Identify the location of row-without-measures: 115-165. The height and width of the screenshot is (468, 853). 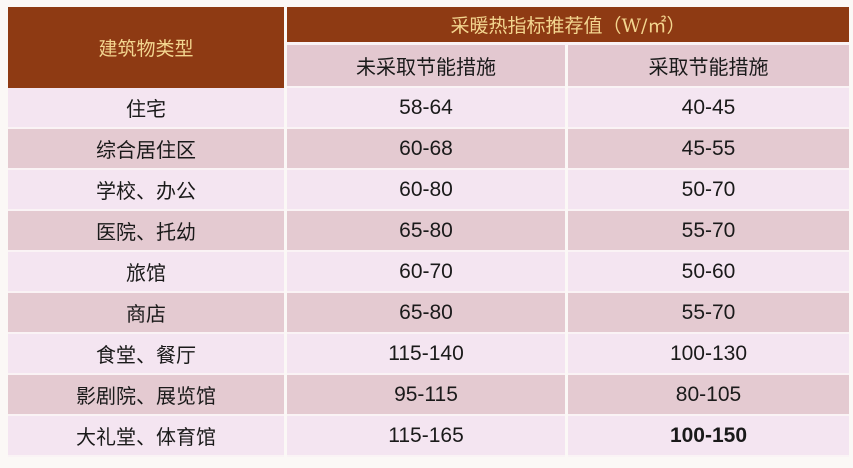
(426, 436).